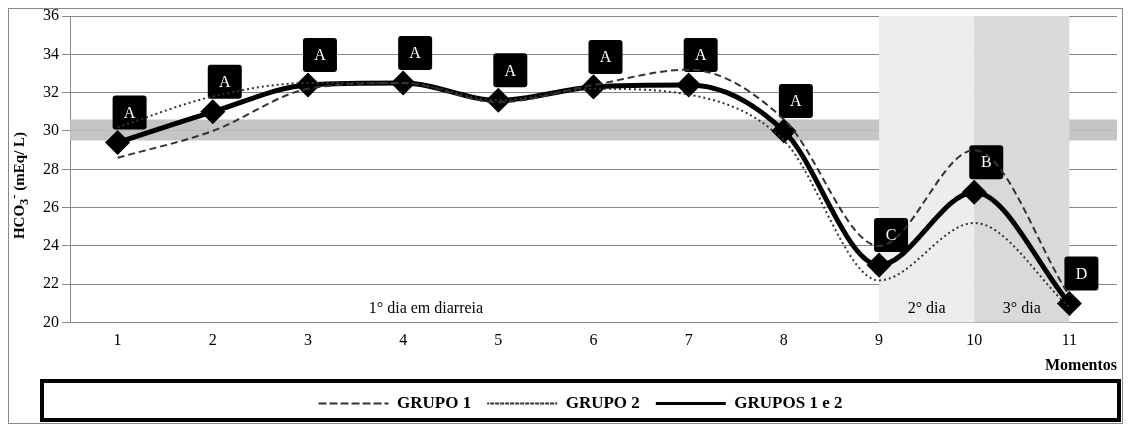 Image resolution: width=1131 pixels, height=432 pixels. What do you see at coordinates (891, 235) in the screenshot?
I see `annotation: C` at bounding box center [891, 235].